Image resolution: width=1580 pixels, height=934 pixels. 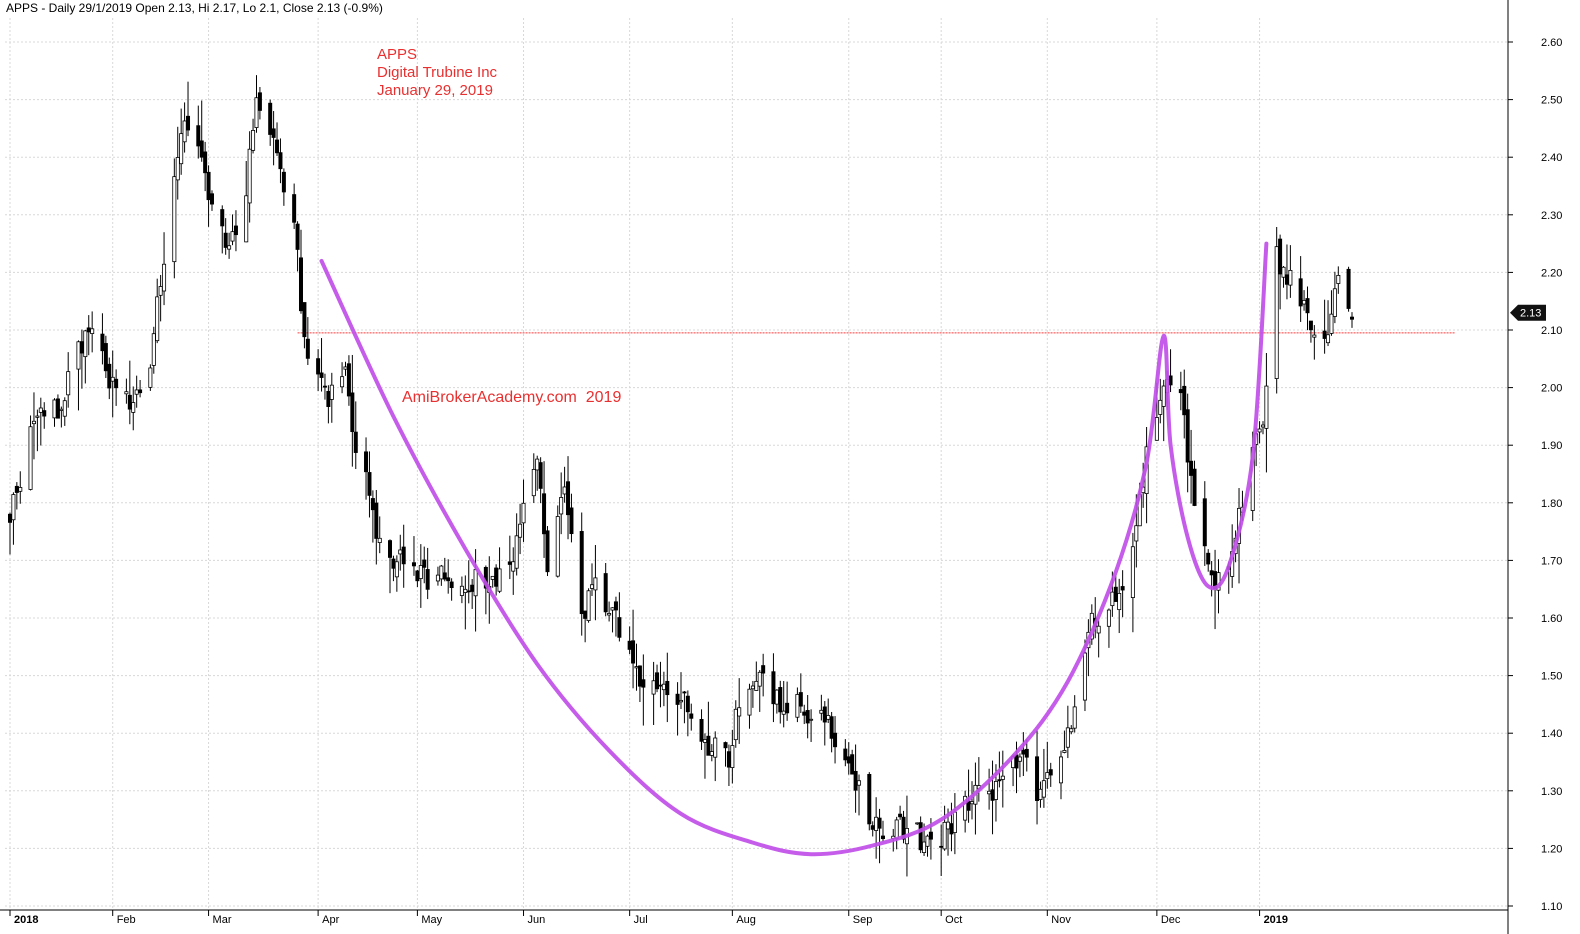 I want to click on y-tick-label: 2.50, so click(x=1551, y=101).